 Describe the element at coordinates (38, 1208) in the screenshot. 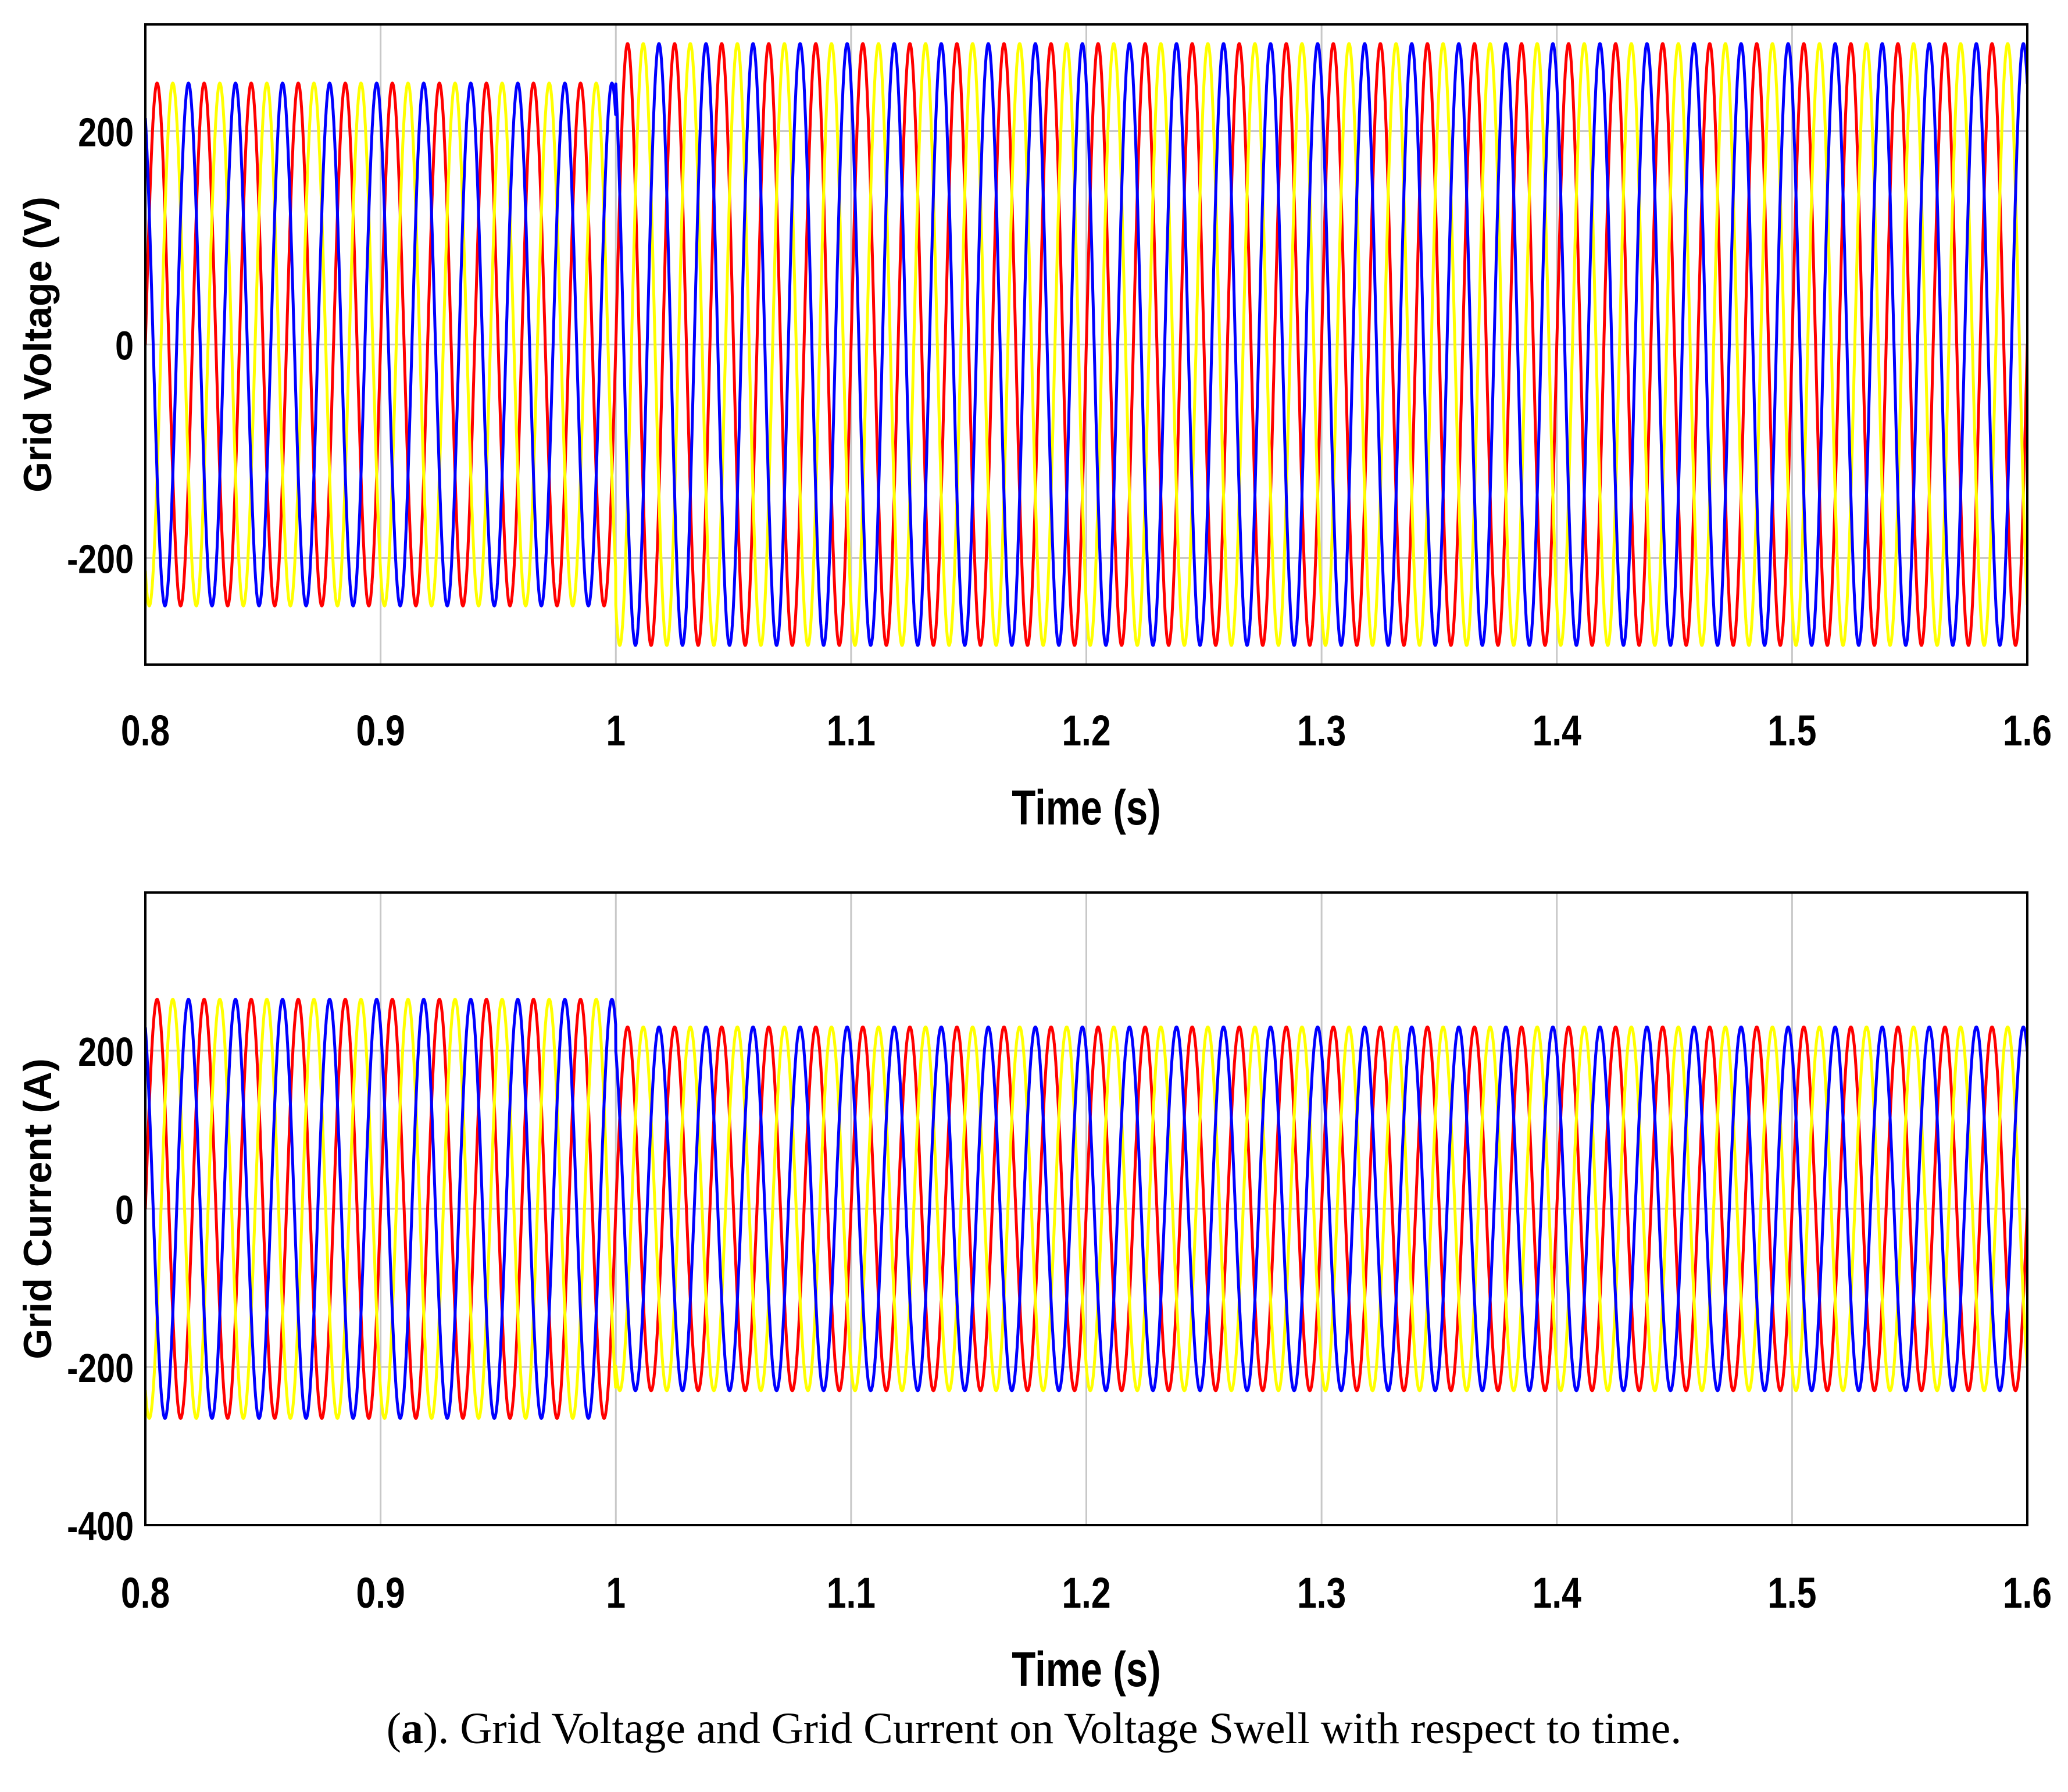

I see `y-axis-title: Grid Current (A)` at that location.